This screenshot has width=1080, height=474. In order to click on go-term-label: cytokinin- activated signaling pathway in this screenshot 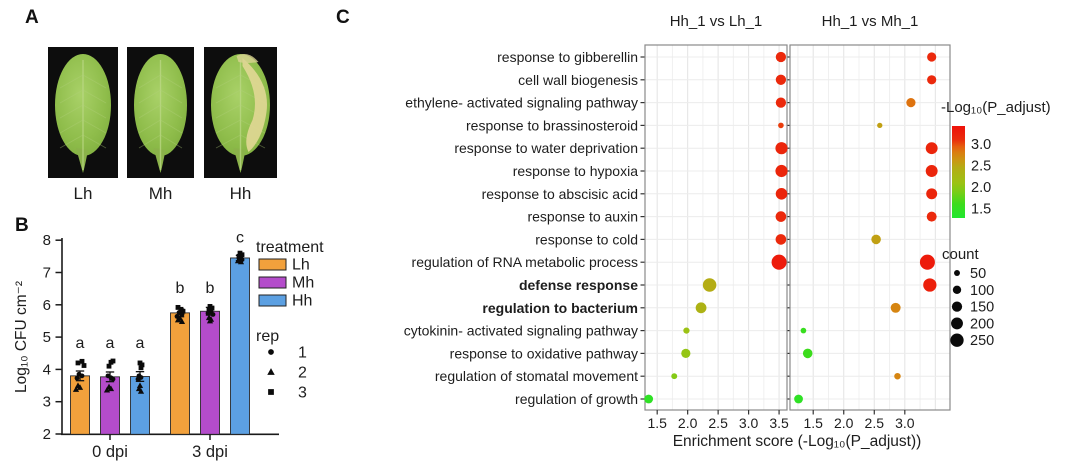, I will do `click(521, 331)`.